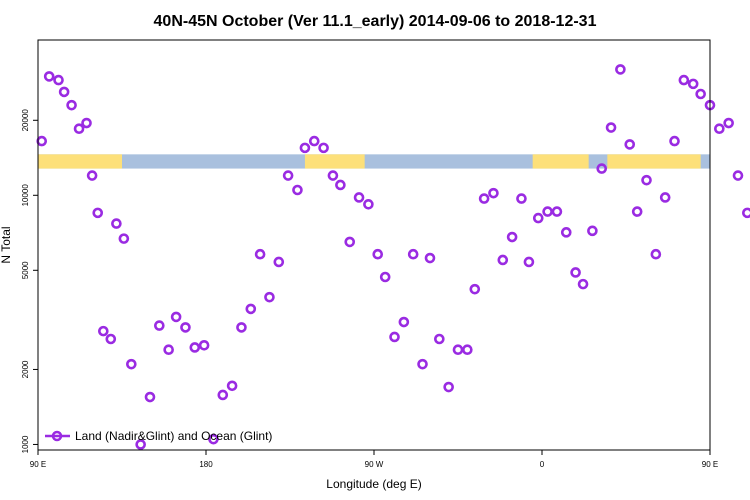  Describe the element at coordinates (374, 161) in the screenshot. I see `map-strip` at that location.